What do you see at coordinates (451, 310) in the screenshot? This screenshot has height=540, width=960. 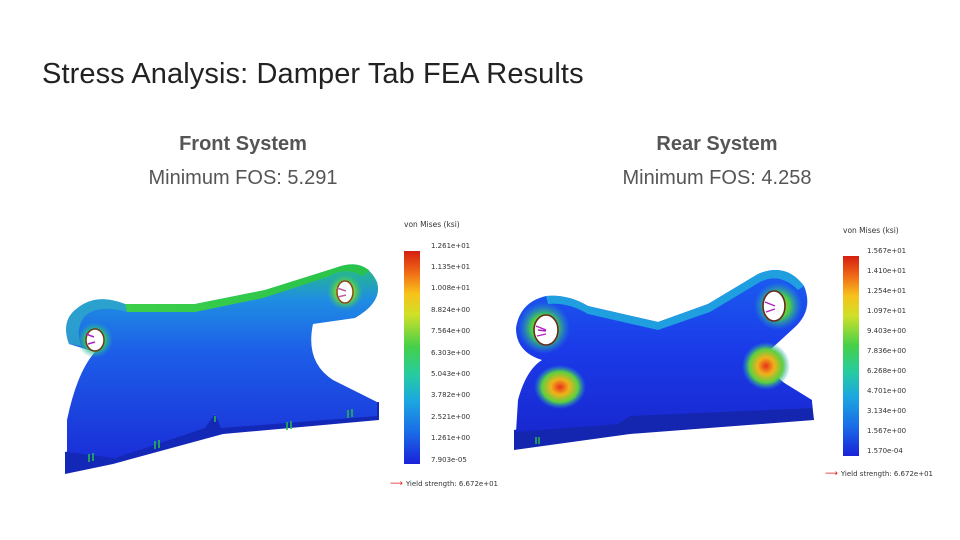 I see `legend-tick: 8.824e+00` at bounding box center [451, 310].